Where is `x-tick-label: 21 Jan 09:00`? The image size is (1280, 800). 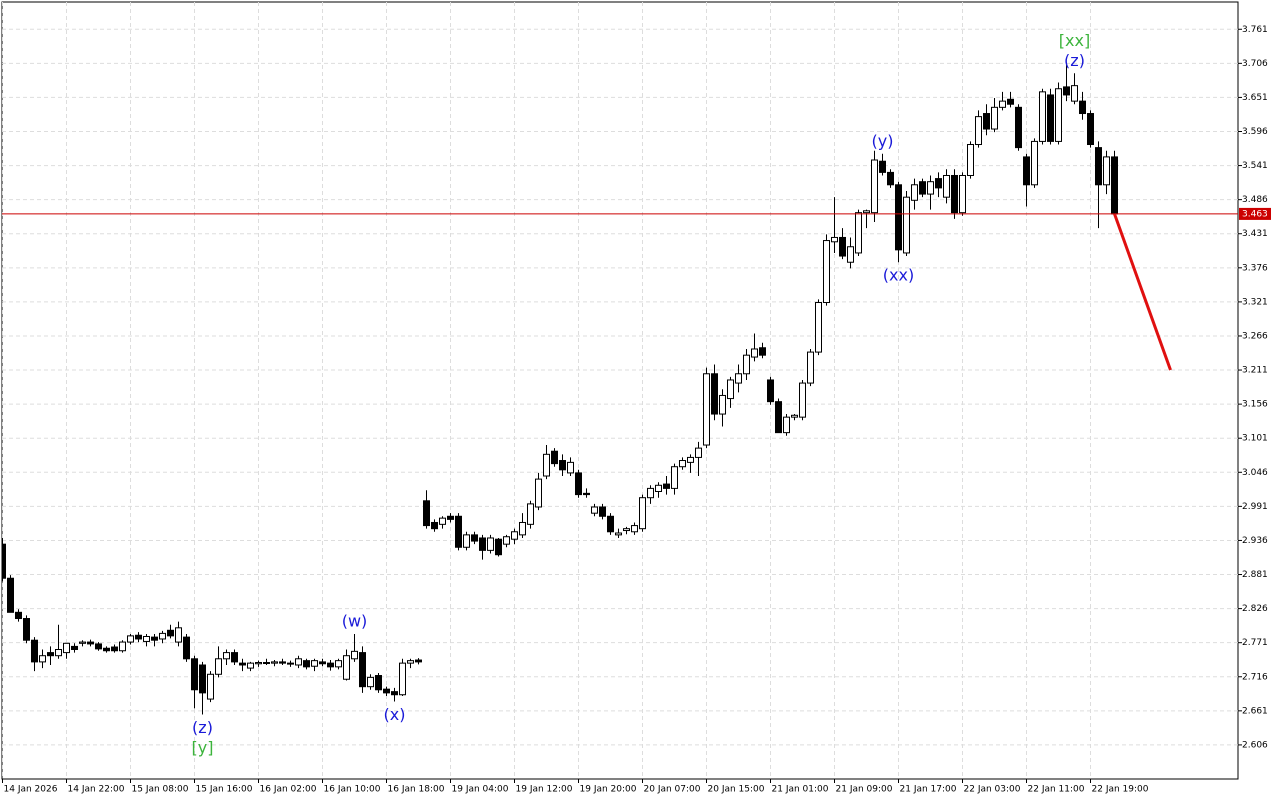
x-tick-label: 21 Jan 09:00 is located at coordinates (864, 790).